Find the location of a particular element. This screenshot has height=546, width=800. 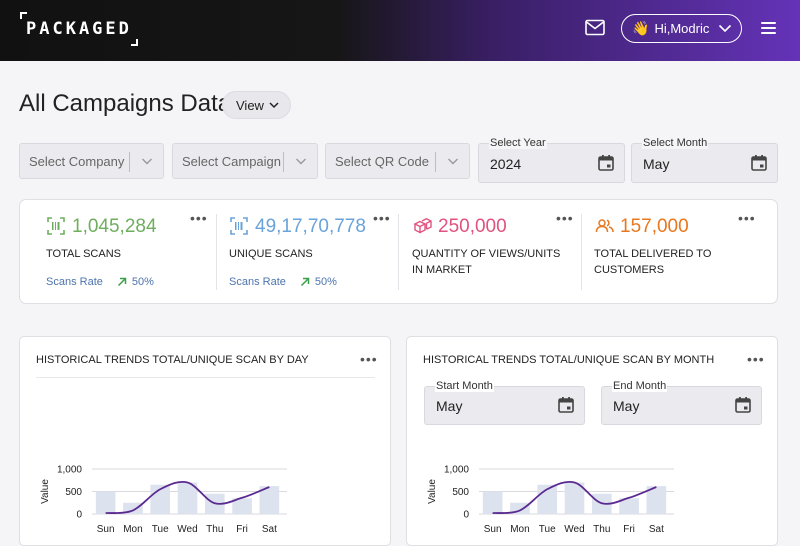

user-menu-button: 👋 Hi,Modric is located at coordinates (681, 28).